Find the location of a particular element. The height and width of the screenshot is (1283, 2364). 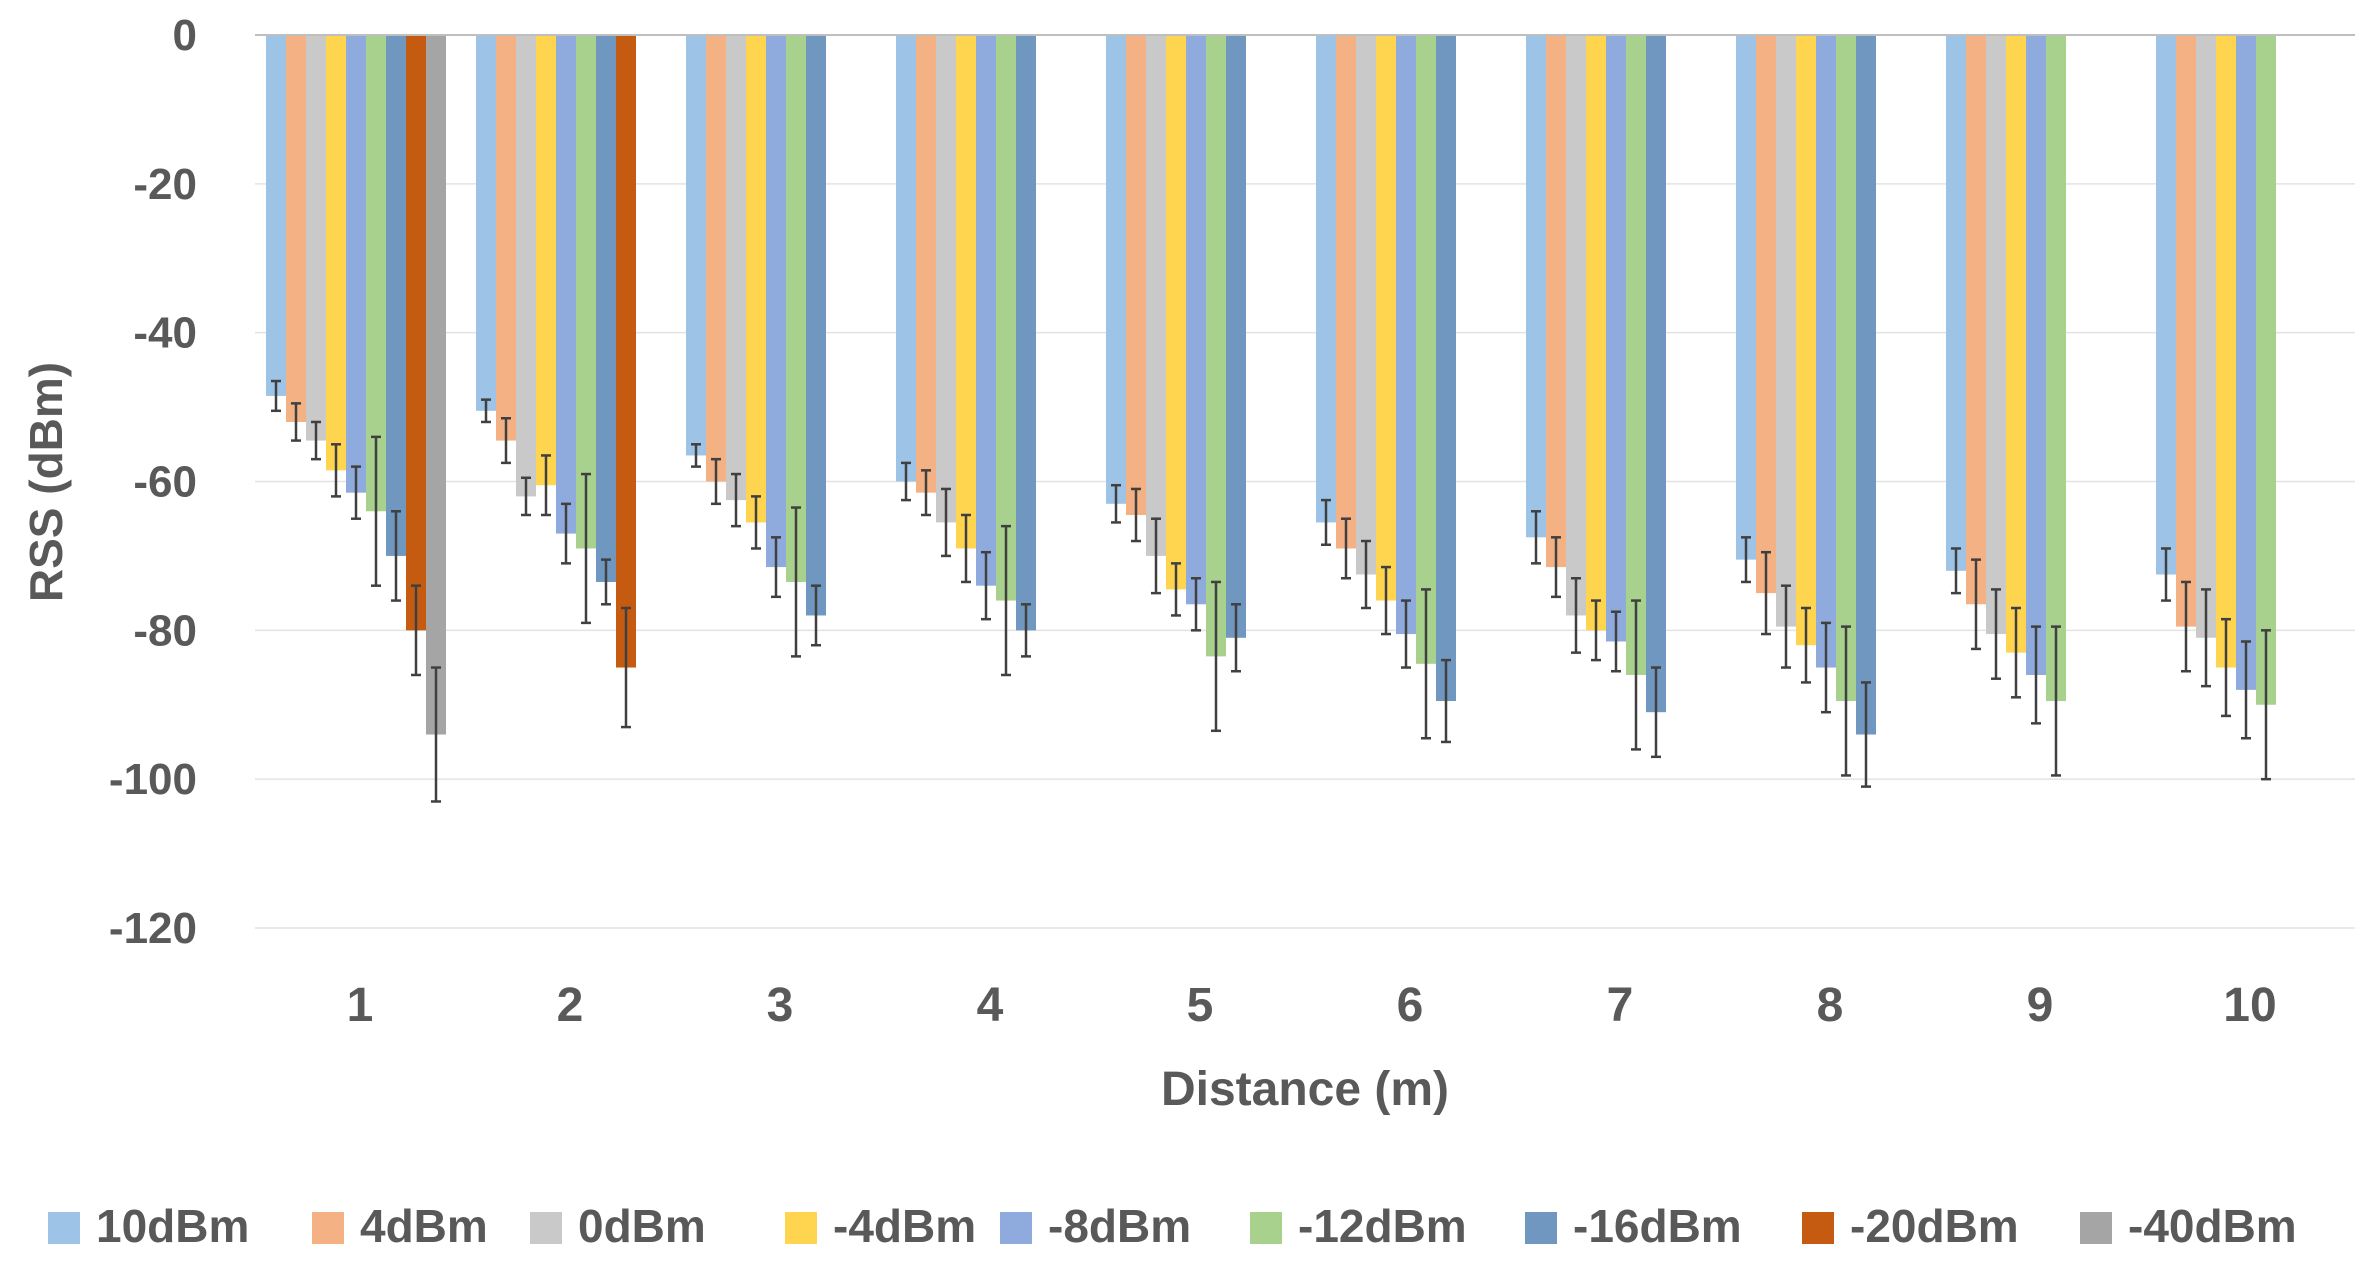

legend-item: -16dBm is located at coordinates (1633, 1226).